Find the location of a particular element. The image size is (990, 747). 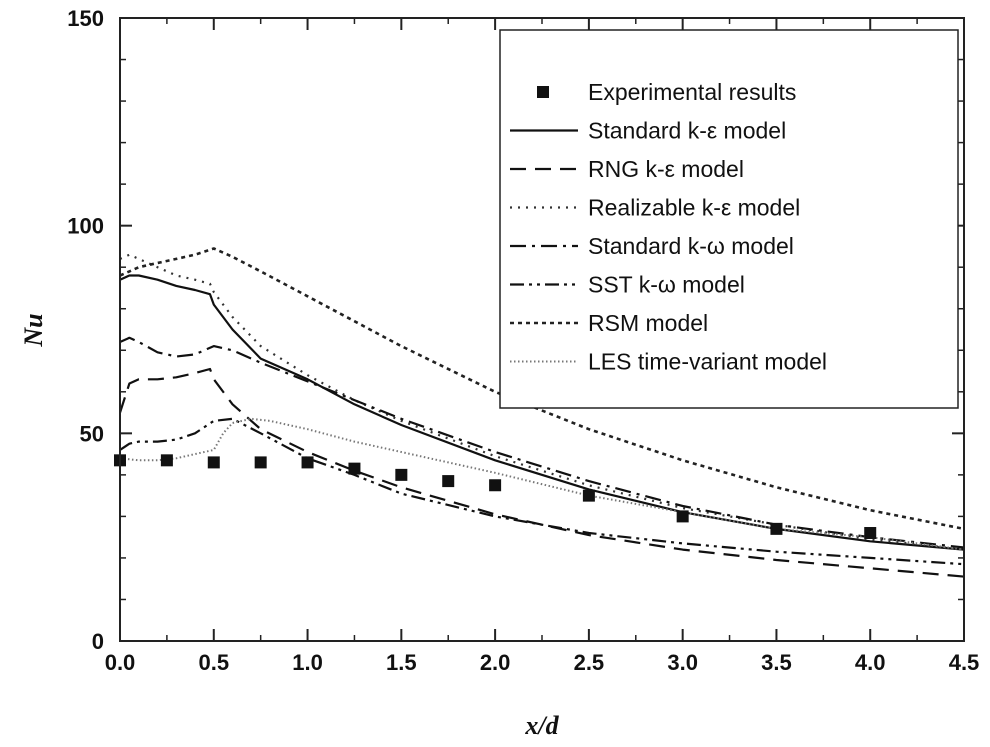

y-tick-label: 150 is located at coordinates (85, 18).